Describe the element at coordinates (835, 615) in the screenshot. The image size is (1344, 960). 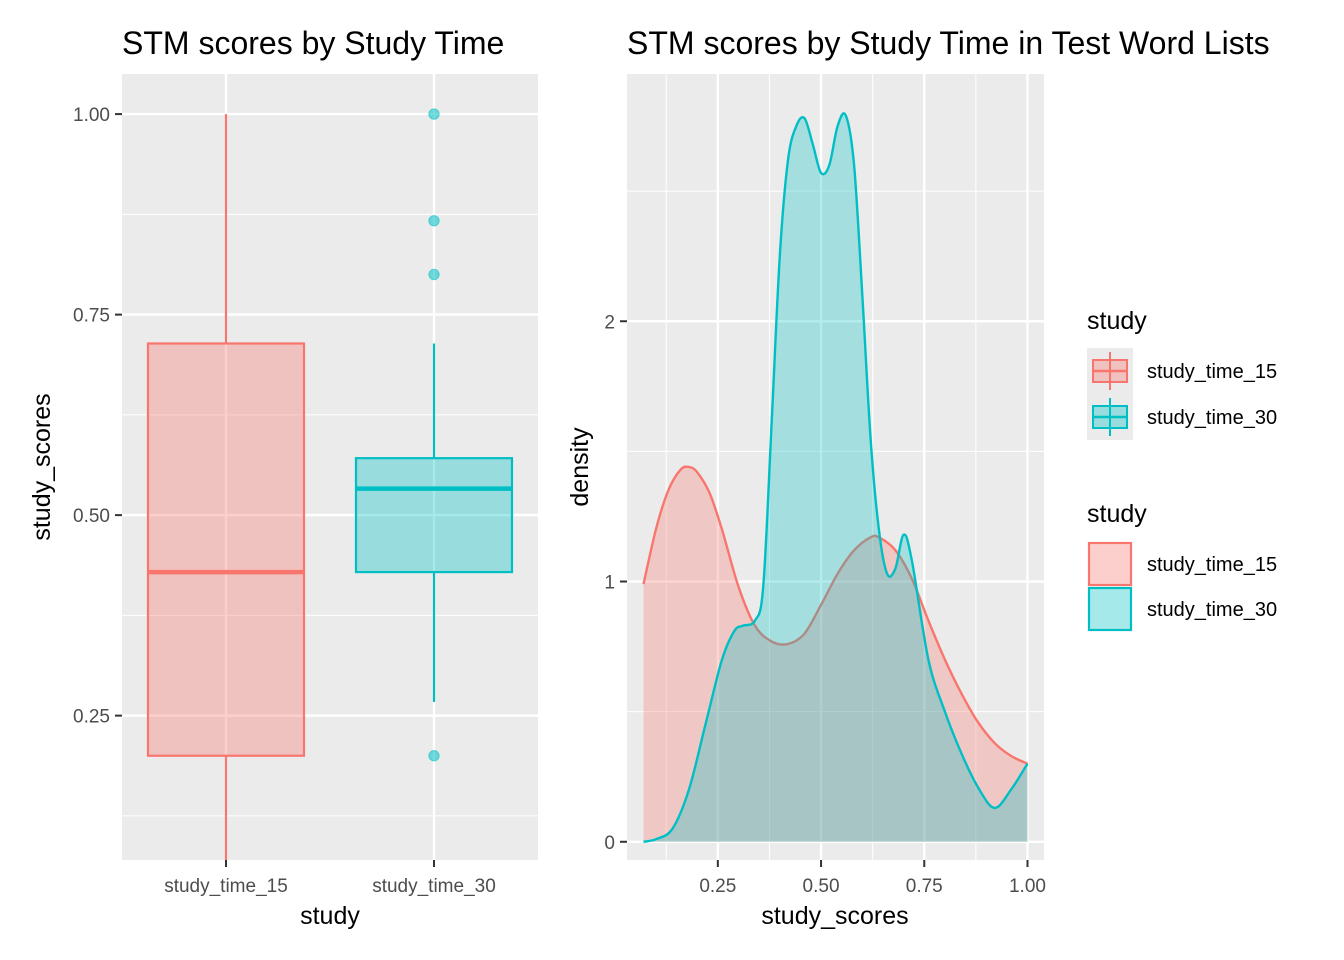
I see `density-line` at that location.